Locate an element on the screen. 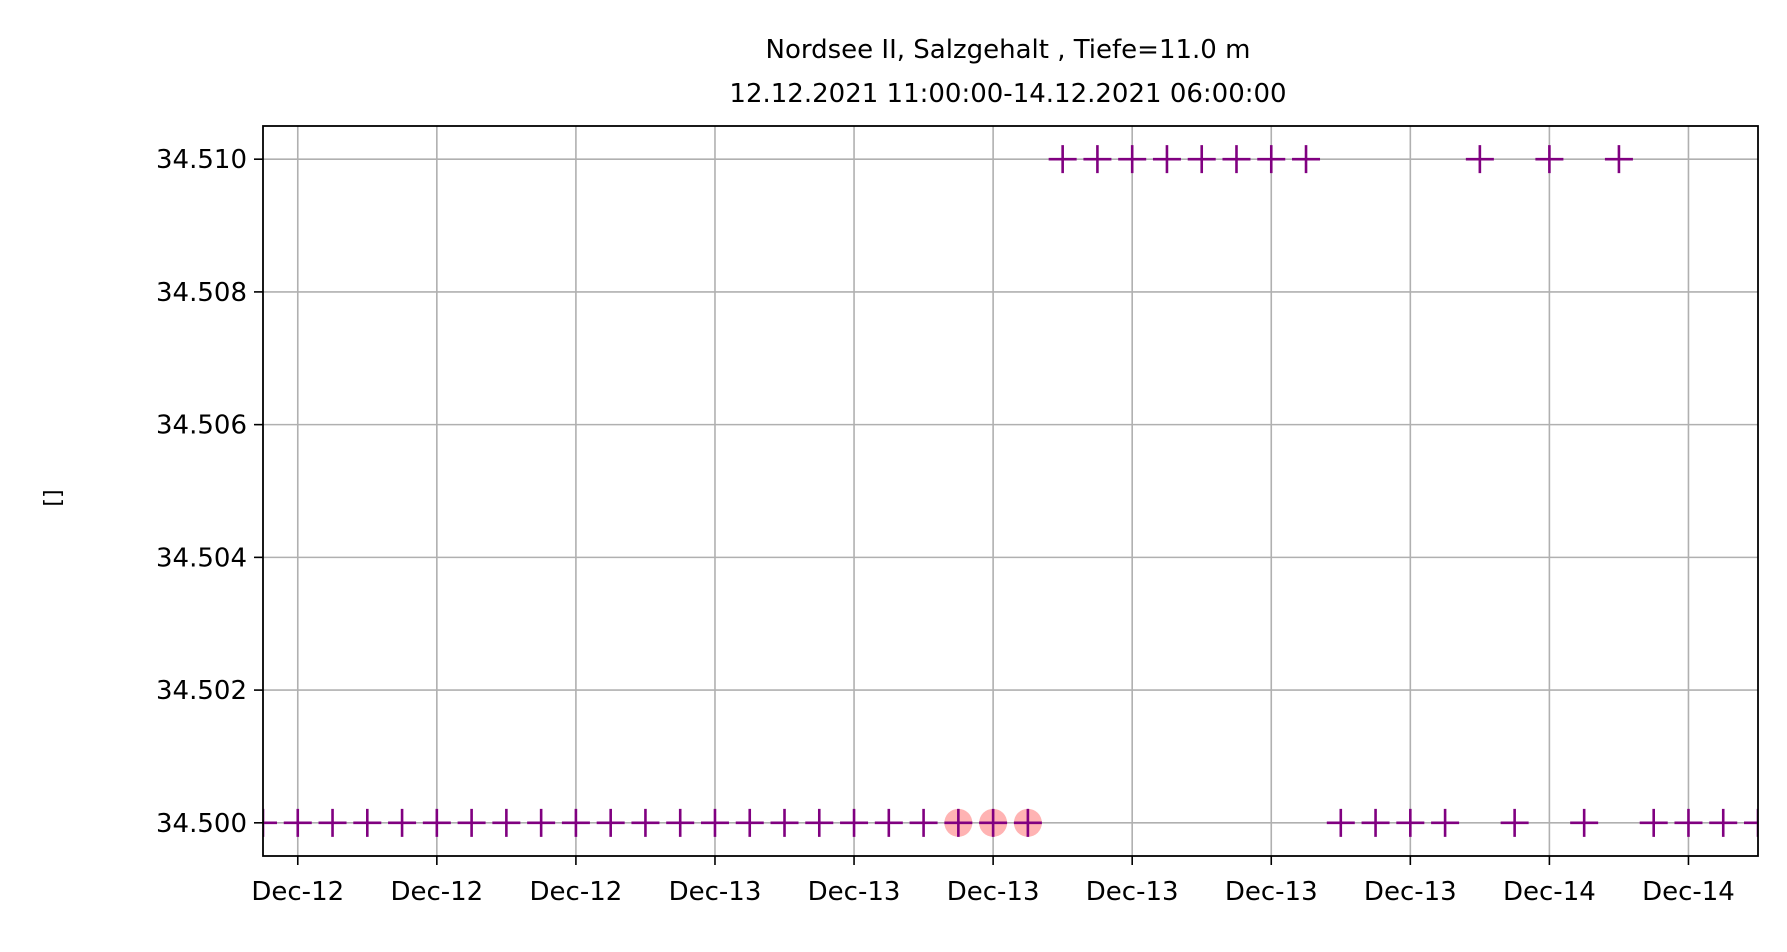 The image size is (1787, 952). y-tick-label: 34.506 is located at coordinates (201, 426).